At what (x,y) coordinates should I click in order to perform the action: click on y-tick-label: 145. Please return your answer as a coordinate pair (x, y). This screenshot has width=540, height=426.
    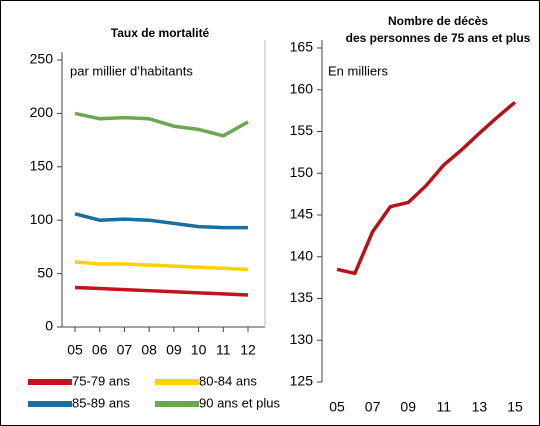
    Looking at the image, I should click on (302, 214).